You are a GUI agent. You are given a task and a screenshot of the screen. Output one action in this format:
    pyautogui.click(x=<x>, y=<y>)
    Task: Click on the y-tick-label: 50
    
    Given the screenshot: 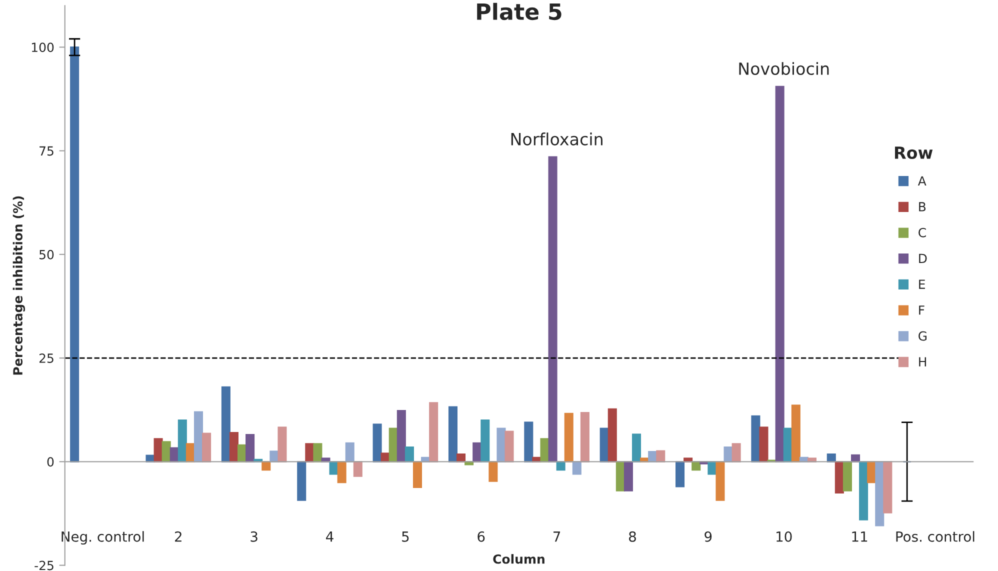 What is the action you would take?
    pyautogui.click(x=47, y=255)
    